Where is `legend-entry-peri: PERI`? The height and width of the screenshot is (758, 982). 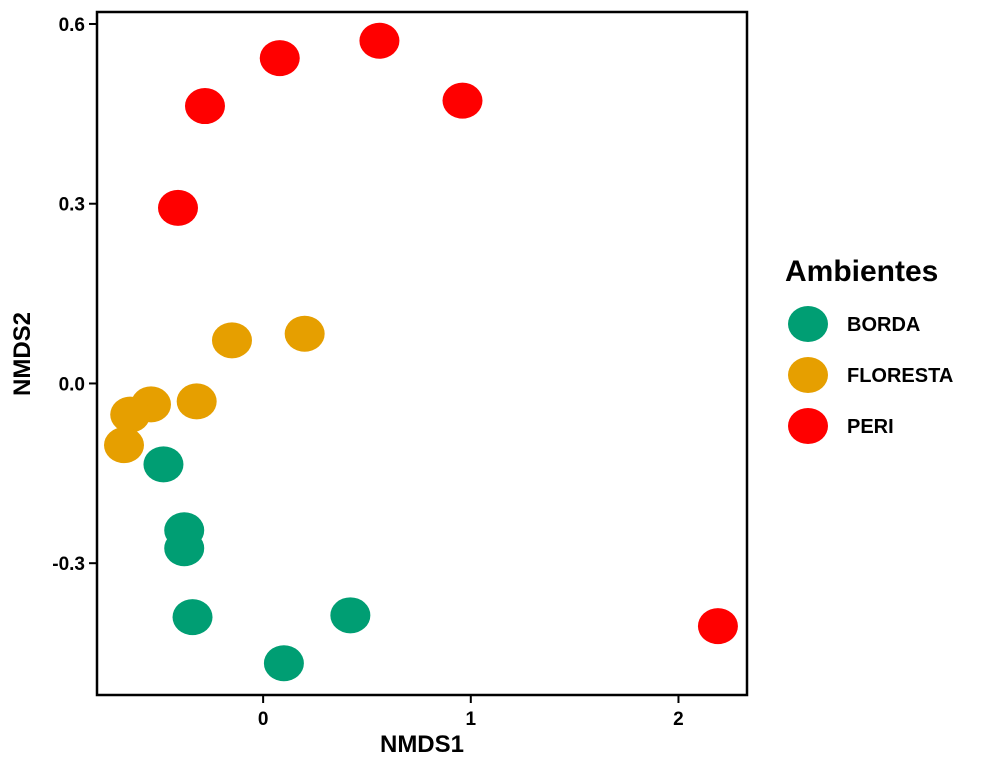 legend-entry-peri: PERI is located at coordinates (841, 426).